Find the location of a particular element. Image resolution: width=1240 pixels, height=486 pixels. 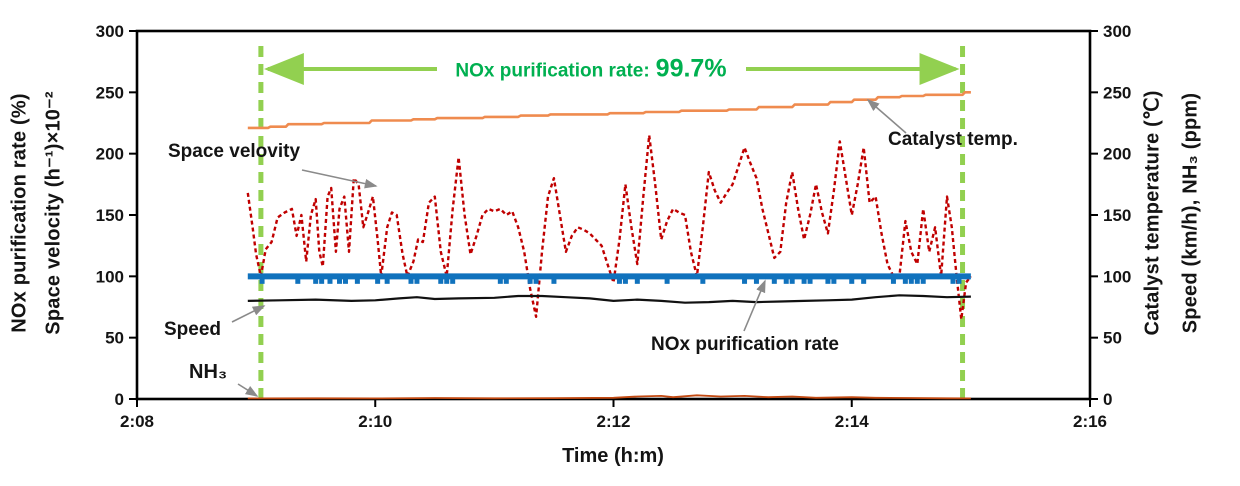

catalyst-temp-arrow is located at coordinates (886, 116).